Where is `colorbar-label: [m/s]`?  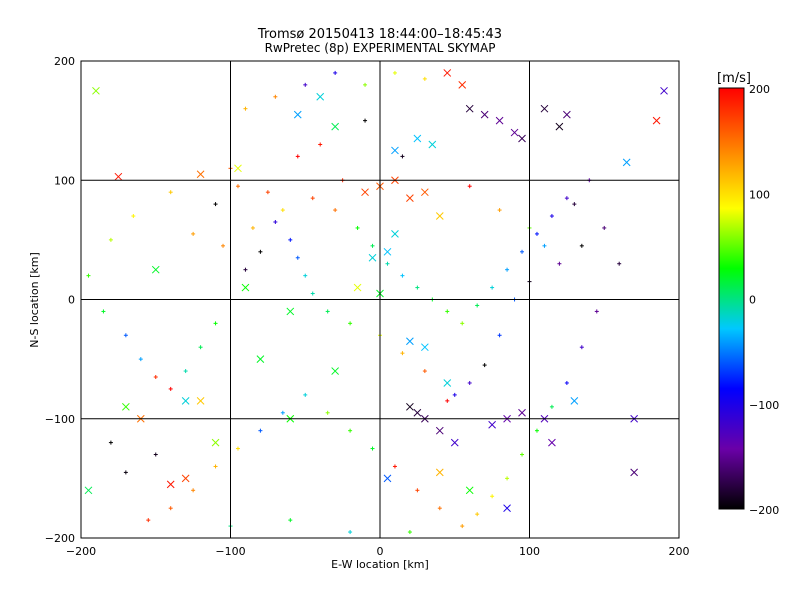
colorbar-label: [m/s] is located at coordinates (734, 78).